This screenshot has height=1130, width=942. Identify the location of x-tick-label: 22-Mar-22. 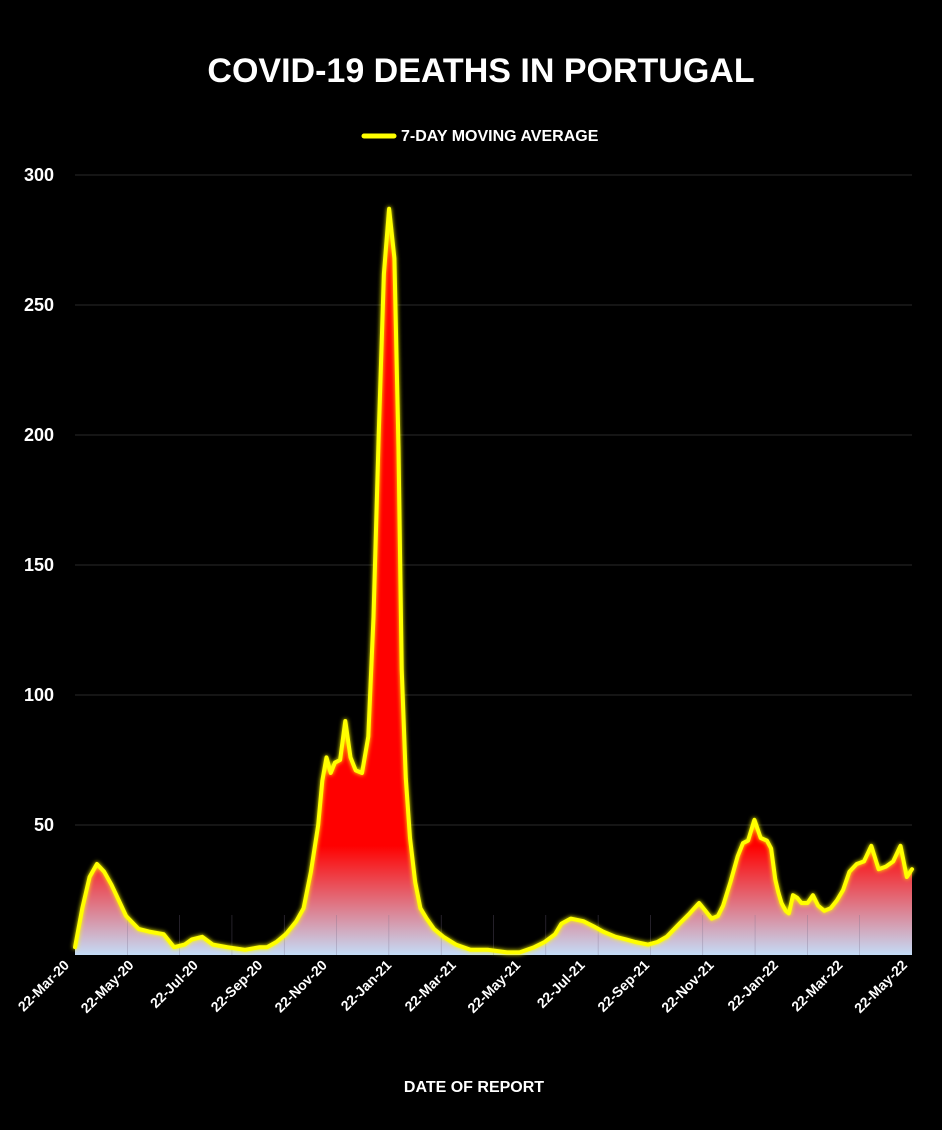
(817, 986).